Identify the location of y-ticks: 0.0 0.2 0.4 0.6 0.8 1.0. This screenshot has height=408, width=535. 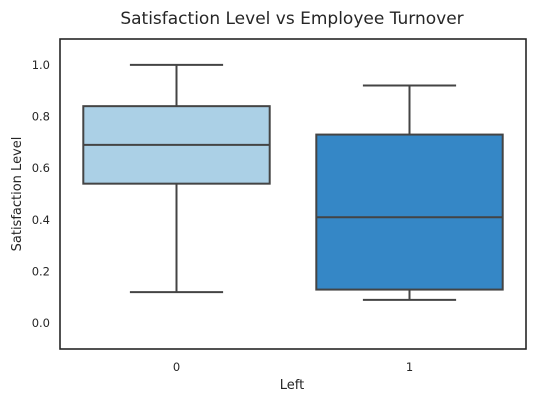
(41, 194).